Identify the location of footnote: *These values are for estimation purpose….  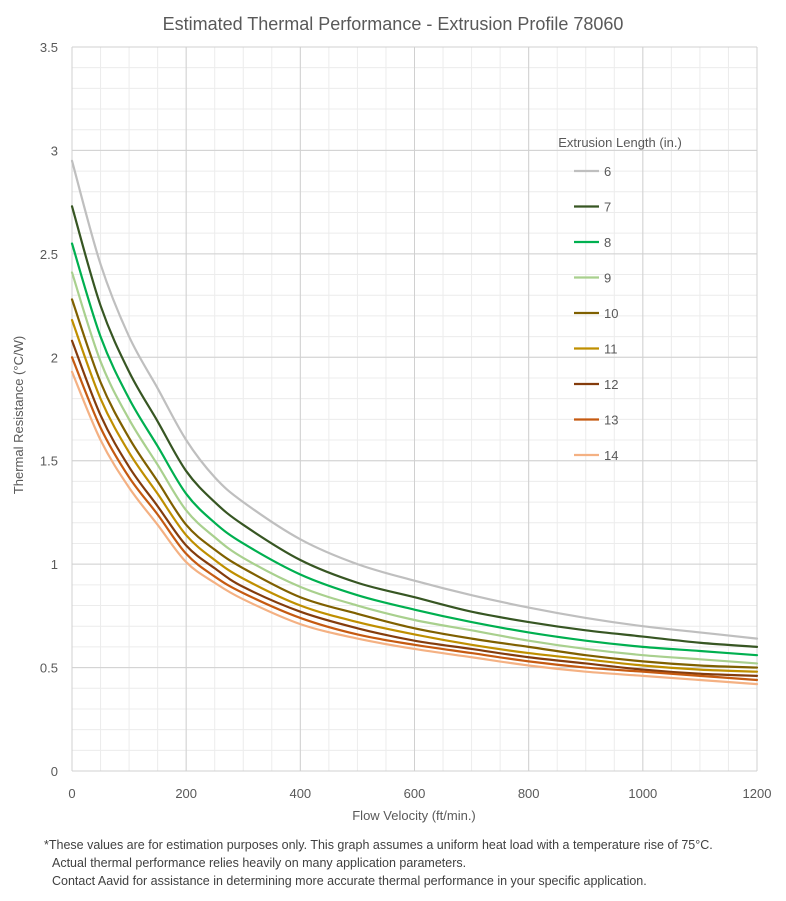
(411, 863).